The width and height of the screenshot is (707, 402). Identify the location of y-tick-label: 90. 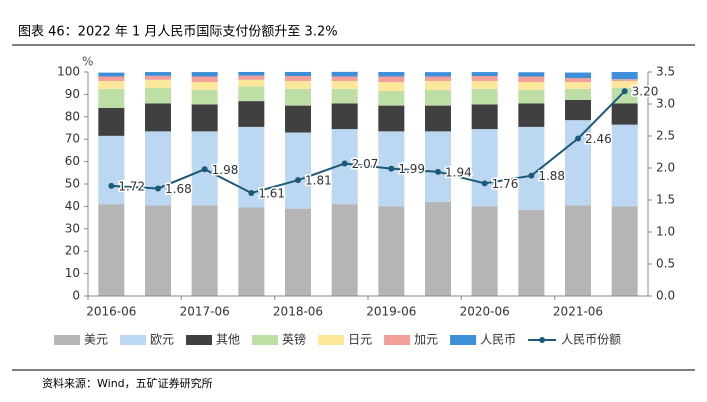
(72, 94).